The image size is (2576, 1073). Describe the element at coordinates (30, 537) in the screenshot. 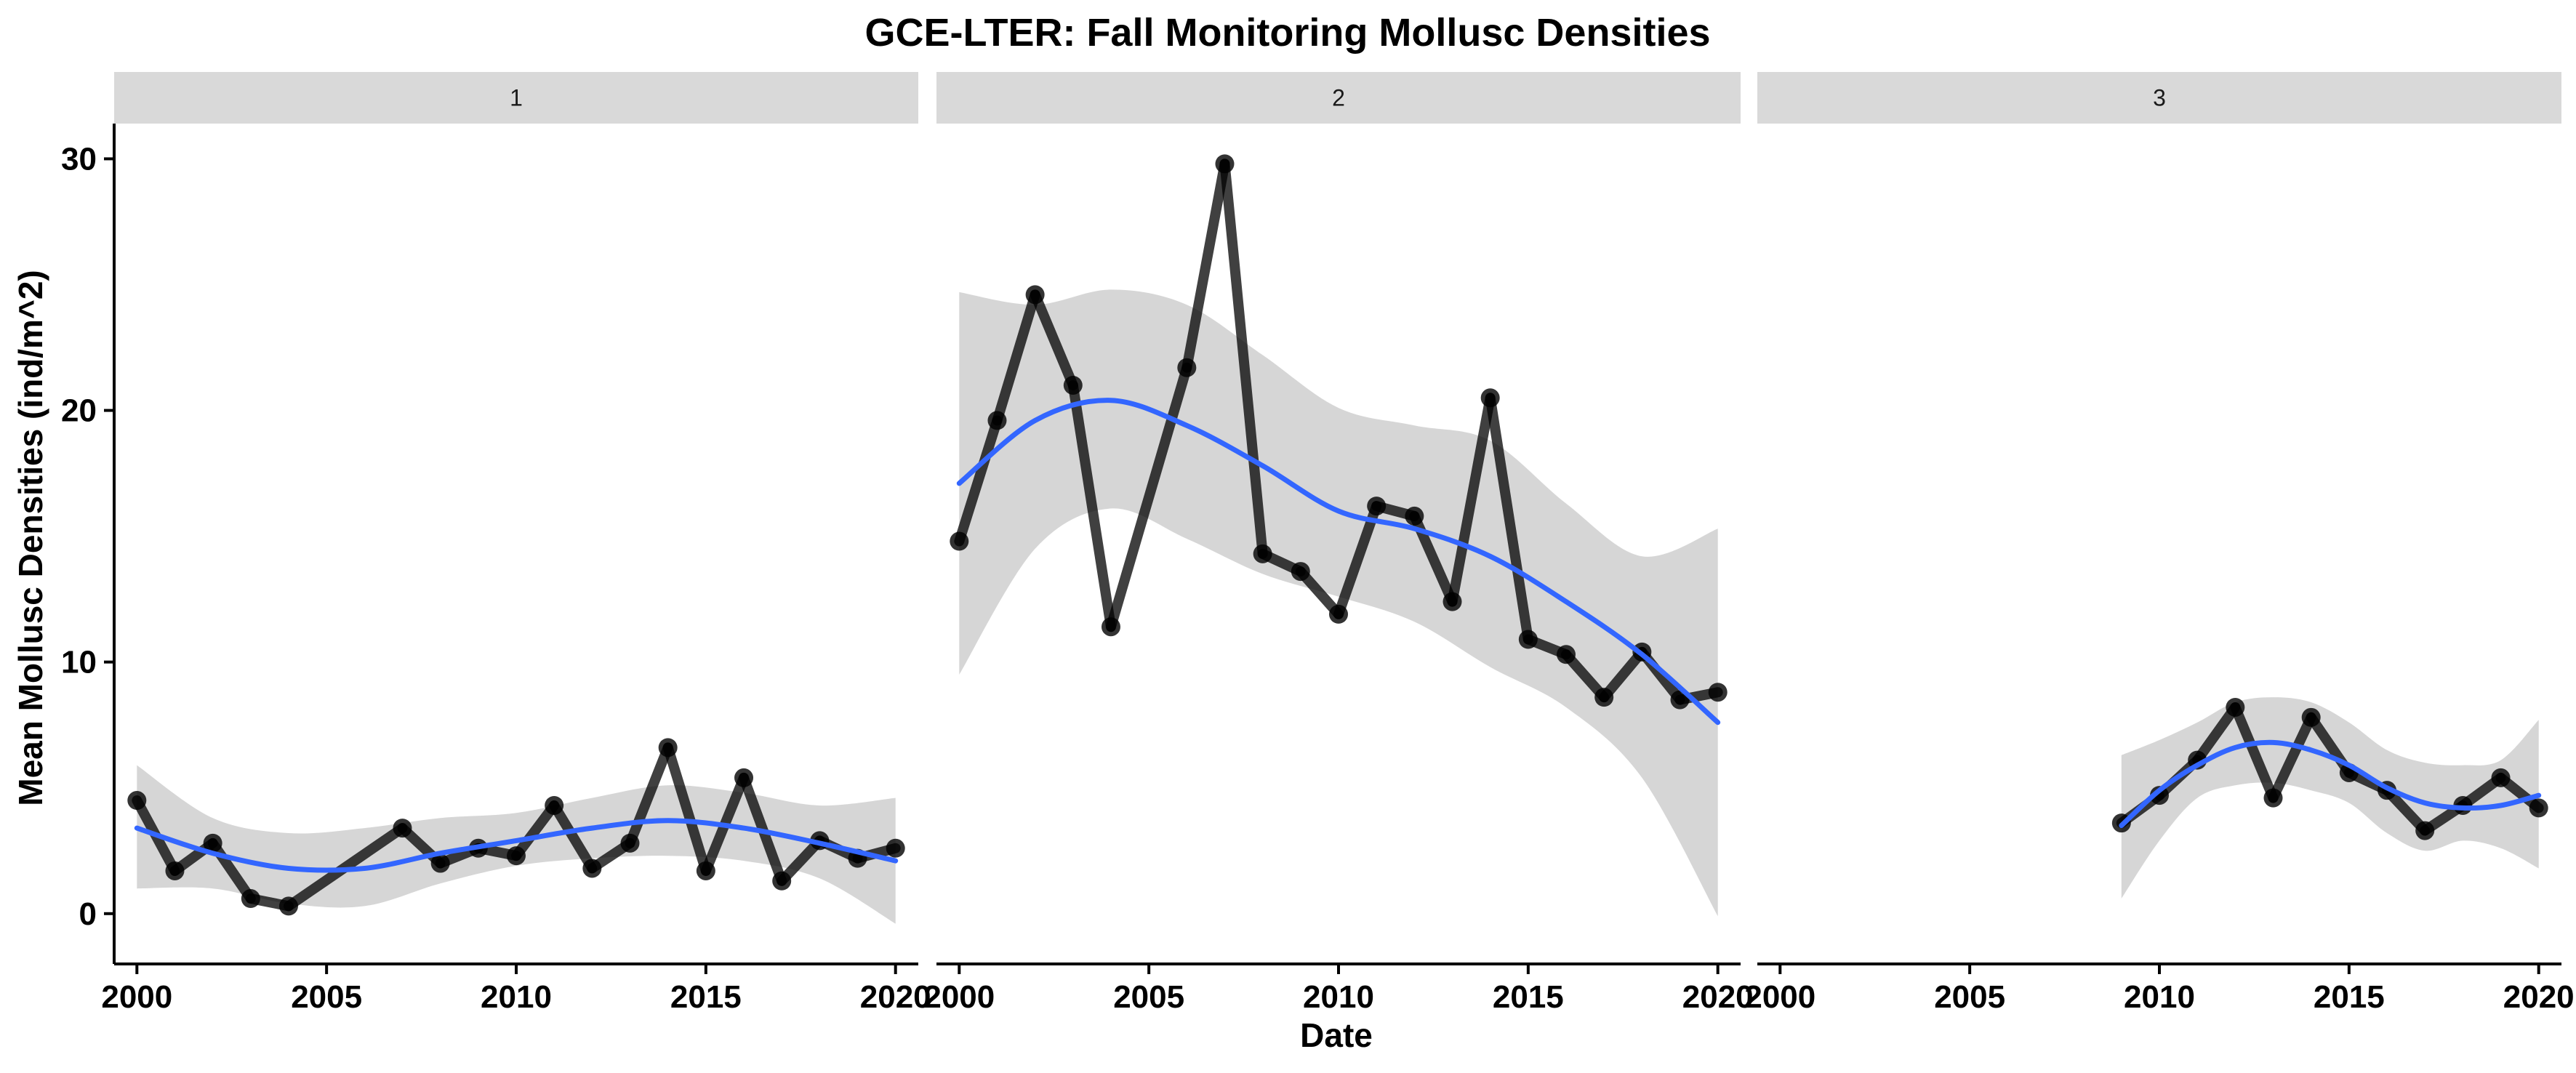

I see `y-axis-title: Mean Mollusc Densities (ind/m^2)` at that location.